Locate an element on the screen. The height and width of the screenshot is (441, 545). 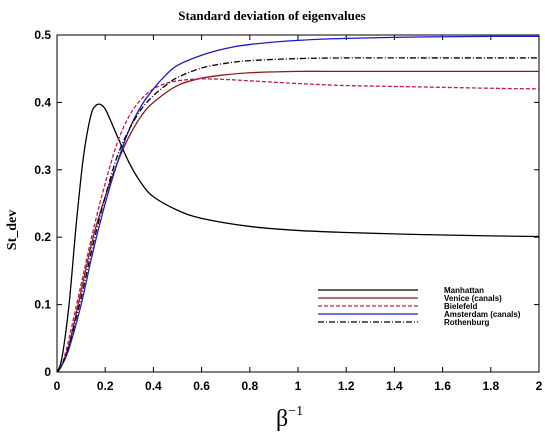
y-tick-label: 0 is located at coordinates (47, 372).